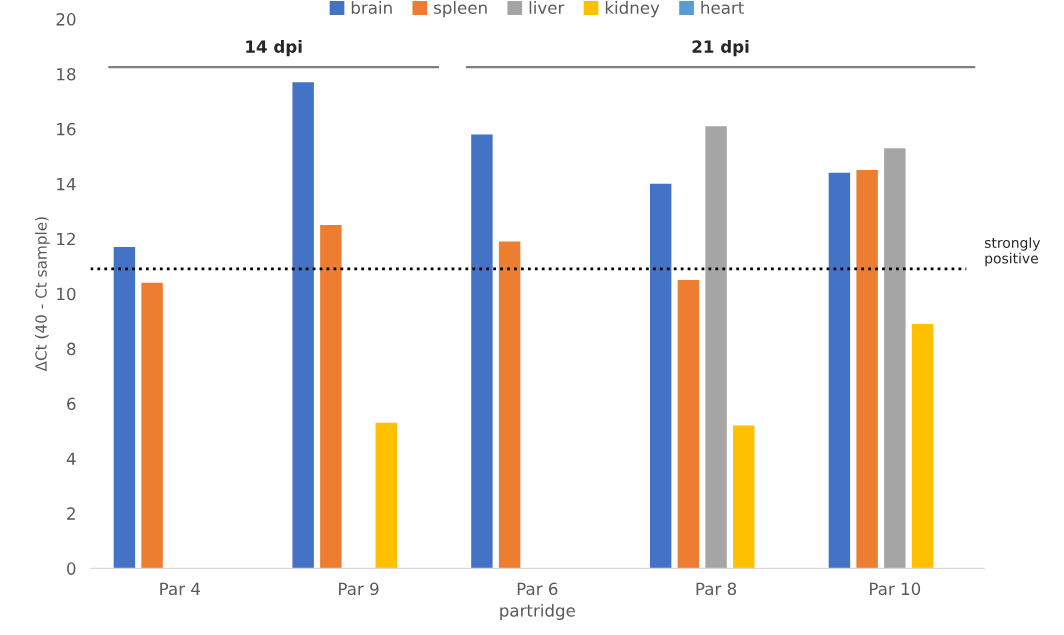  What do you see at coordinates (71, 458) in the screenshot?
I see `y-tick-label: 4` at bounding box center [71, 458].